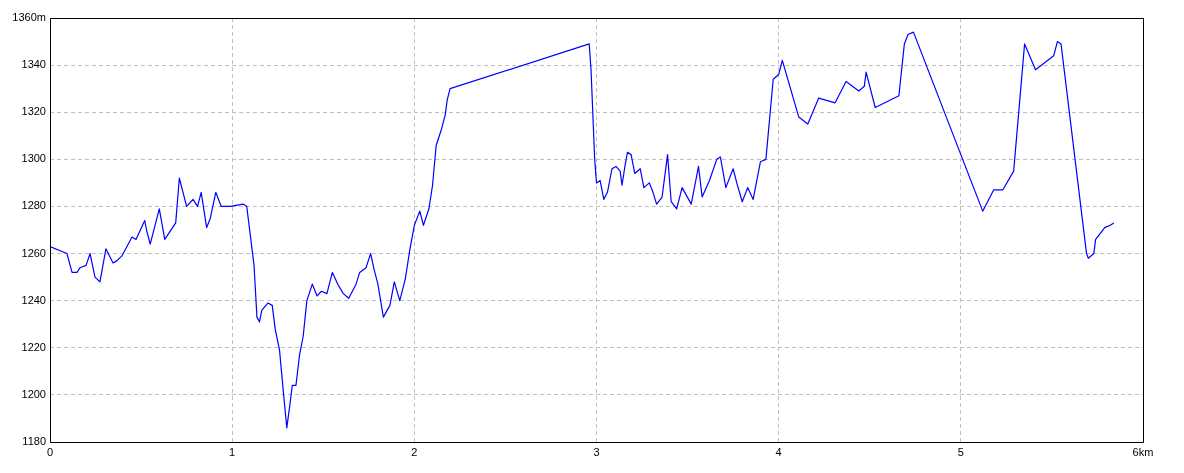 The height and width of the screenshot is (473, 1184). Describe the element at coordinates (33, 111) in the screenshot. I see `y-tick-label: 1320` at that location.